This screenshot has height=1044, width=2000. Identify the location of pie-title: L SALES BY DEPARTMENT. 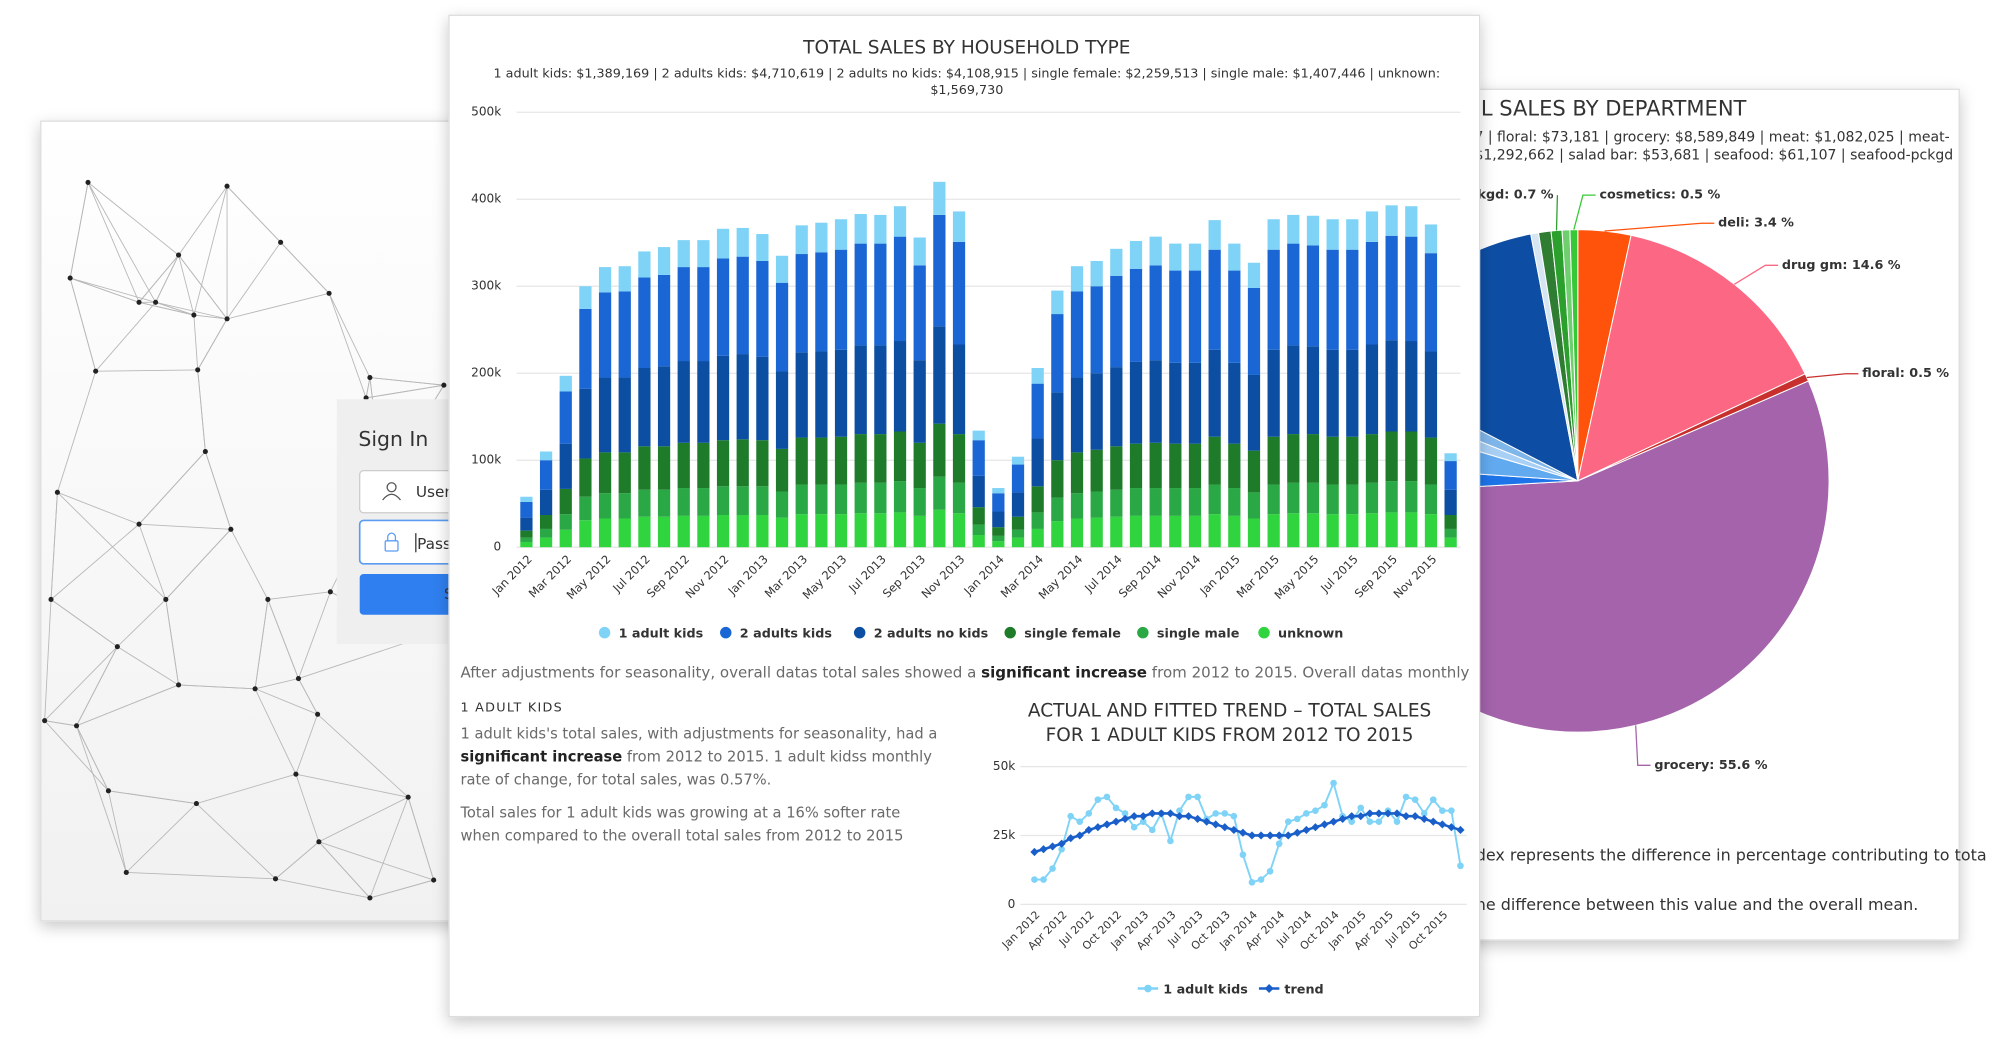
(1614, 108).